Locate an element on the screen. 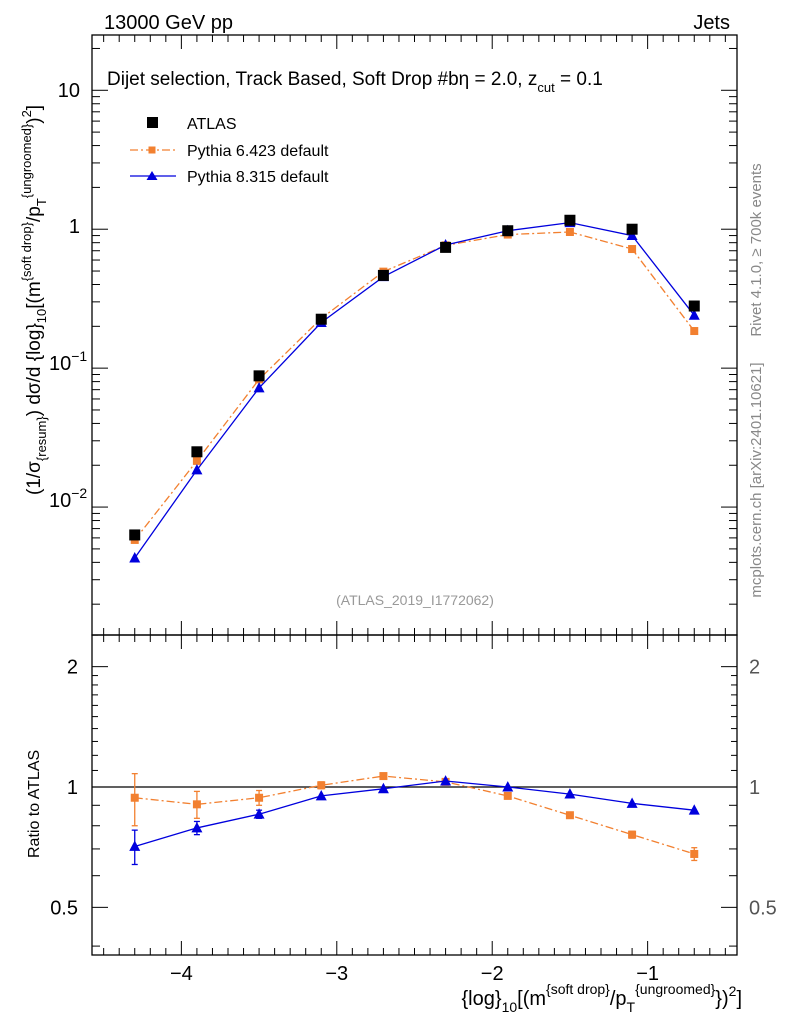 This screenshot has height=1024, width=786. y-tick-labels-main: 10 1 10⁻¹ 10⁻² is located at coordinates (68, 296).